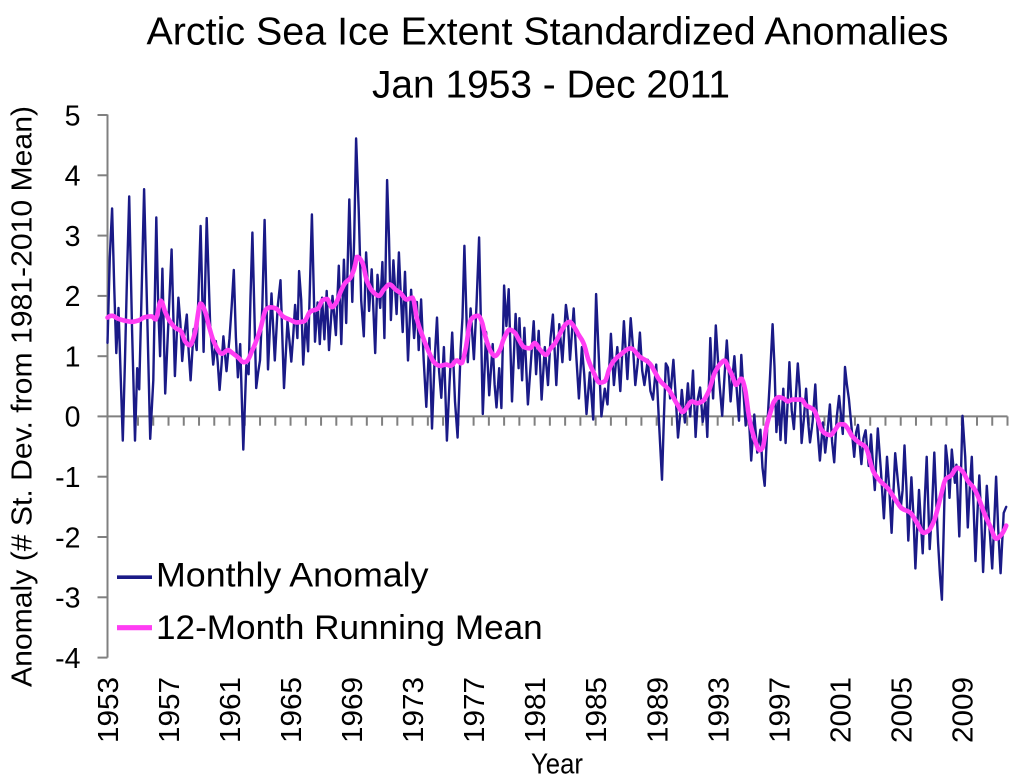 The image size is (1024, 784). What do you see at coordinates (658, 710) in the screenshot?
I see `svg-text: 1989` at bounding box center [658, 710].